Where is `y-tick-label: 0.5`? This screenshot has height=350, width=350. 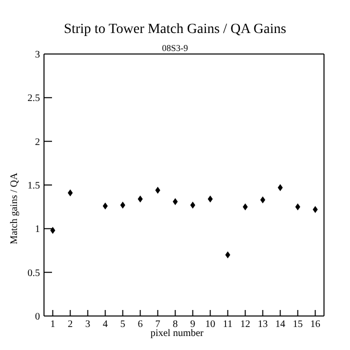
y-tick-label: 0.5 is located at coordinates (34, 273).